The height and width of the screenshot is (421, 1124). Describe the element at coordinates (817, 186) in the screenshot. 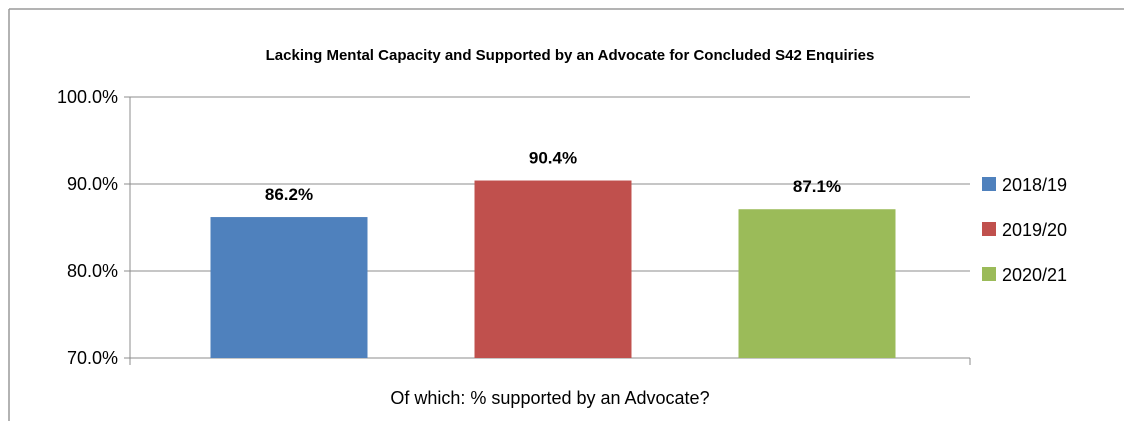

I see `bar-data-label: 87.1%` at that location.